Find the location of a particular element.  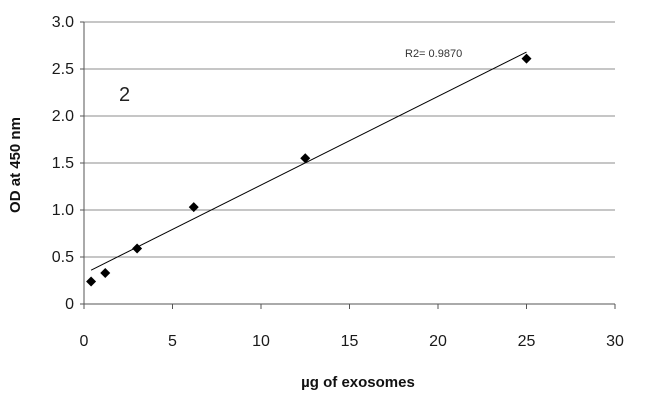

x-tick-label: 25 is located at coordinates (527, 341).